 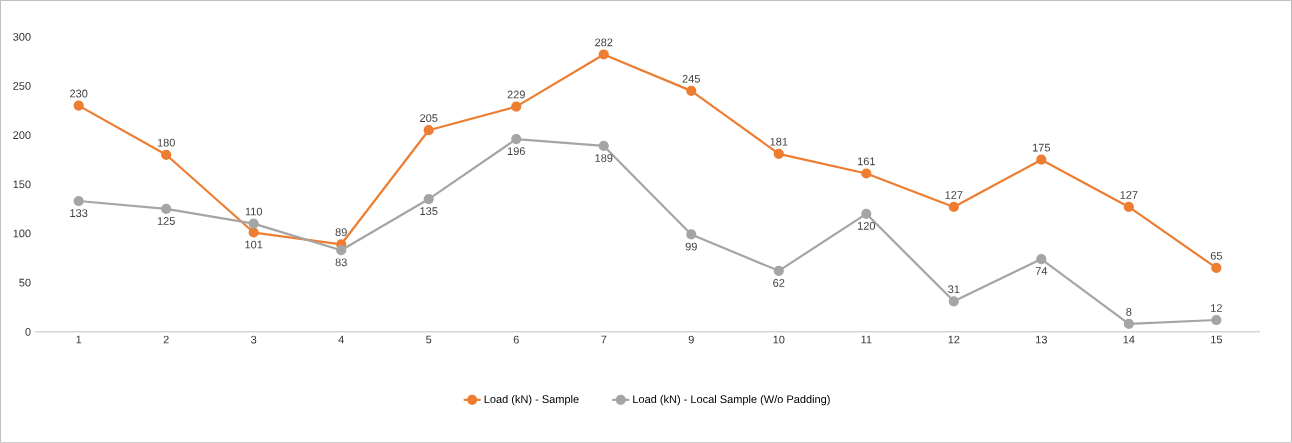 What do you see at coordinates (866, 339) in the screenshot?
I see `x-tick-label: 11` at bounding box center [866, 339].